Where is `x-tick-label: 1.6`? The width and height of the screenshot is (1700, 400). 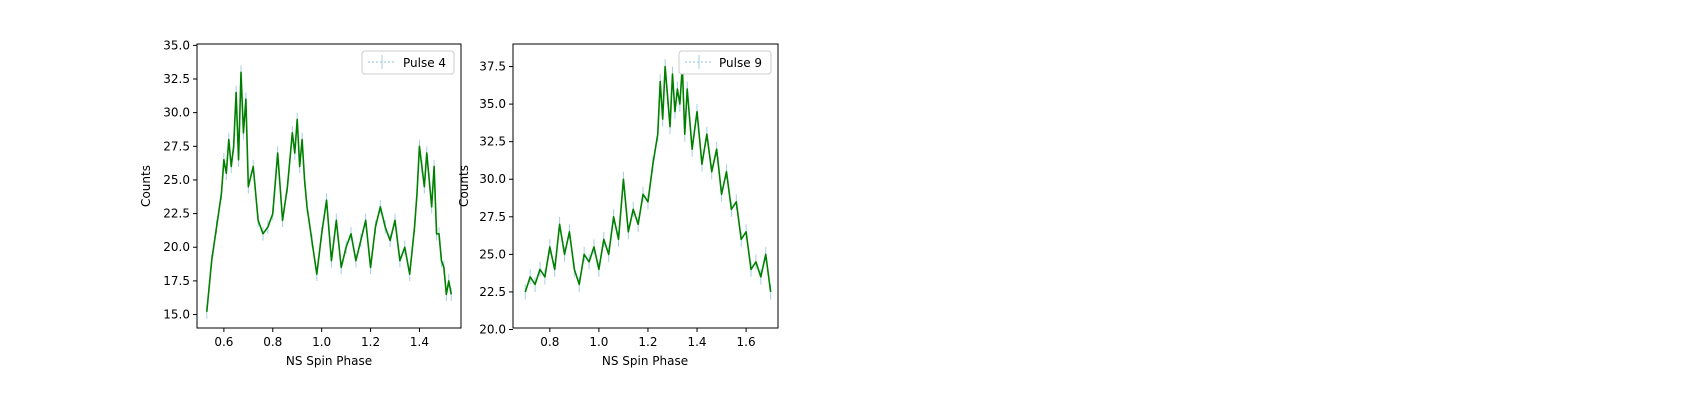
x-tick-label: 1.6 is located at coordinates (746, 342).